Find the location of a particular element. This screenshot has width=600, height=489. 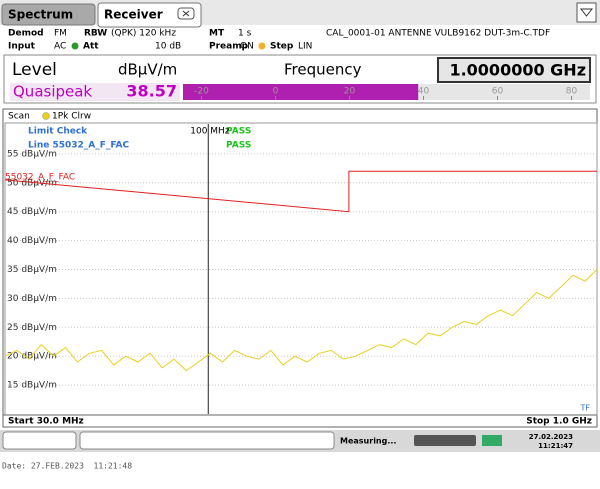

y-tick-label: 45 dBµV/m is located at coordinates (32, 212).